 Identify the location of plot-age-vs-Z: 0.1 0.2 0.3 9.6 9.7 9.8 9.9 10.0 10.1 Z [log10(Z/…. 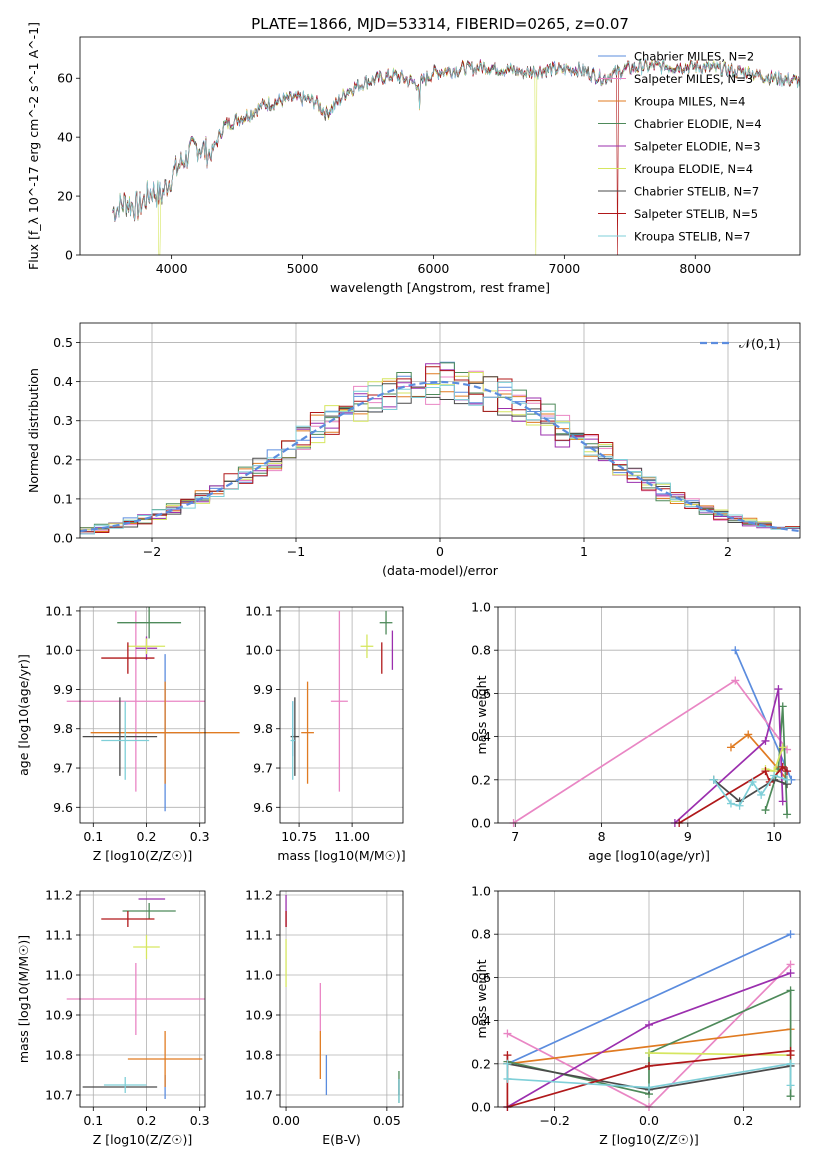
(128, 733).